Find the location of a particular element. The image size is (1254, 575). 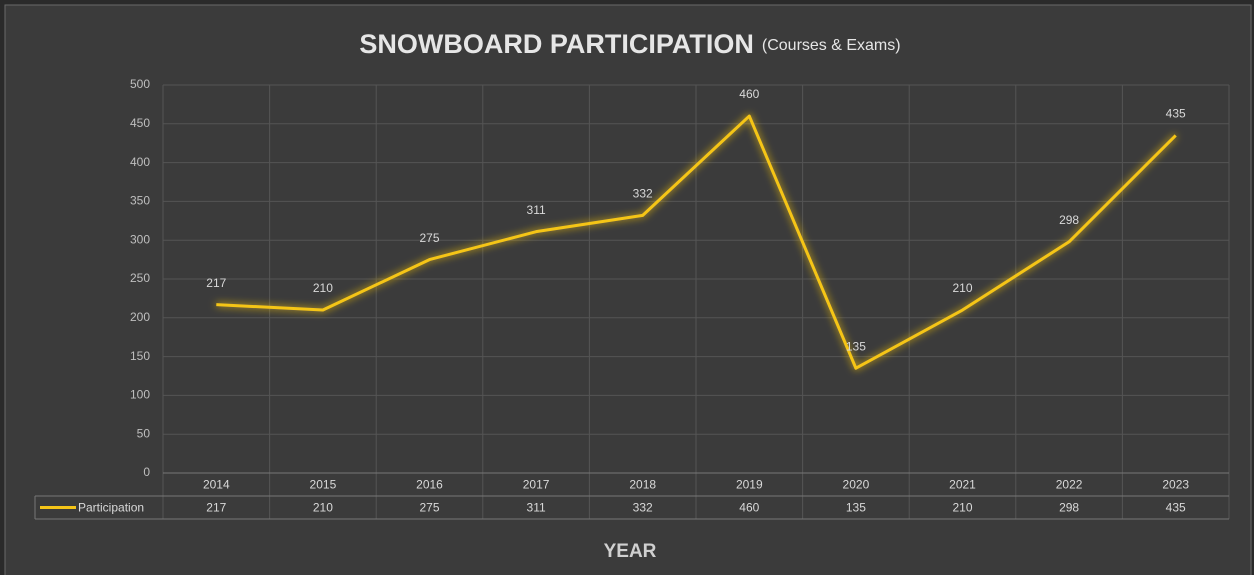

x-tick-label: 2014 is located at coordinates (216, 485).